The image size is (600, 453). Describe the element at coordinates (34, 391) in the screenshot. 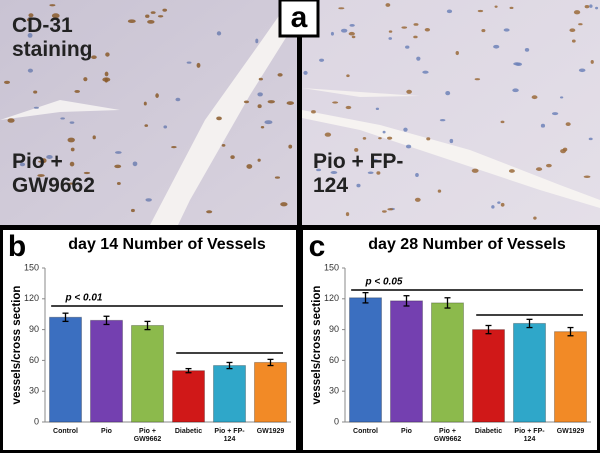

I see `y-tick-label: 30` at that location.